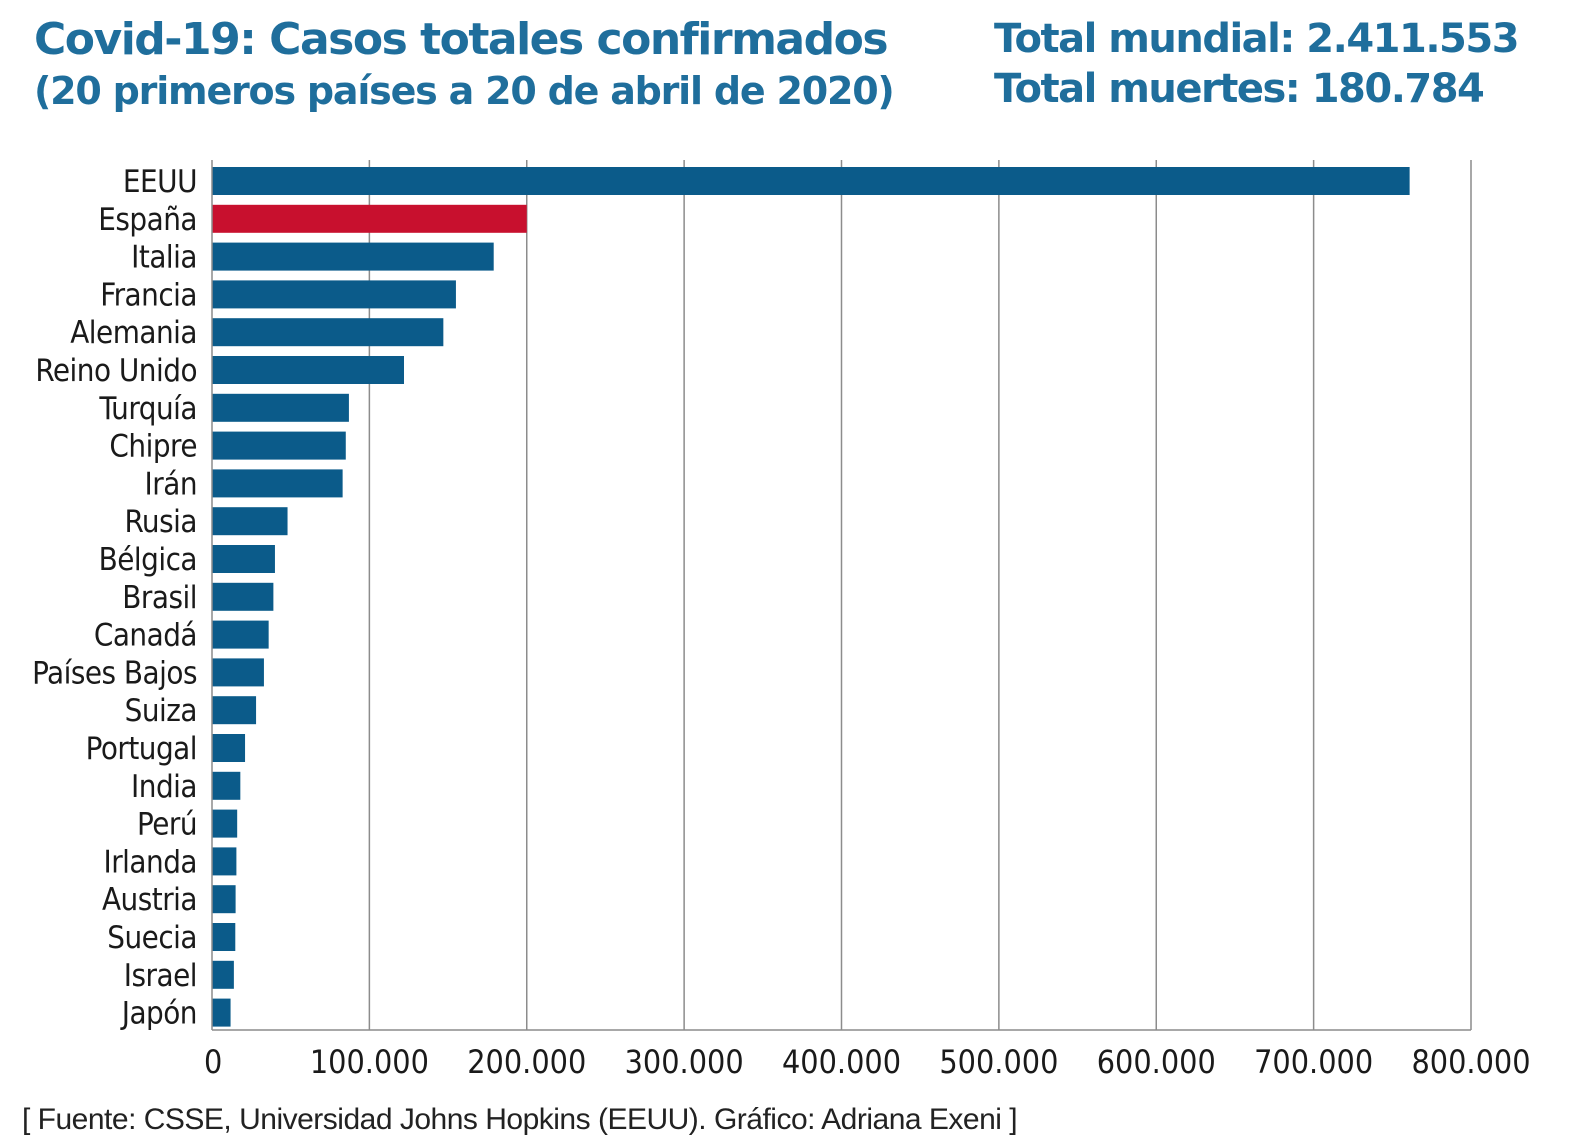 This screenshot has height=1147, width=1569. Describe the element at coordinates (116, 371) in the screenshot. I see `category-label: Reino Unido` at that location.